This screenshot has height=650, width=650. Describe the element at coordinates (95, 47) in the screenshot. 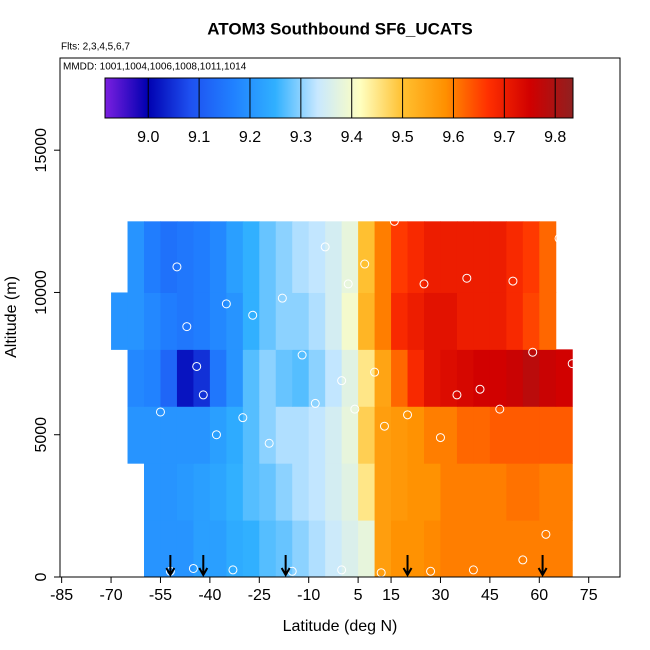

I see `subtitle: Flts: 2,3,4,5,6,7` at that location.